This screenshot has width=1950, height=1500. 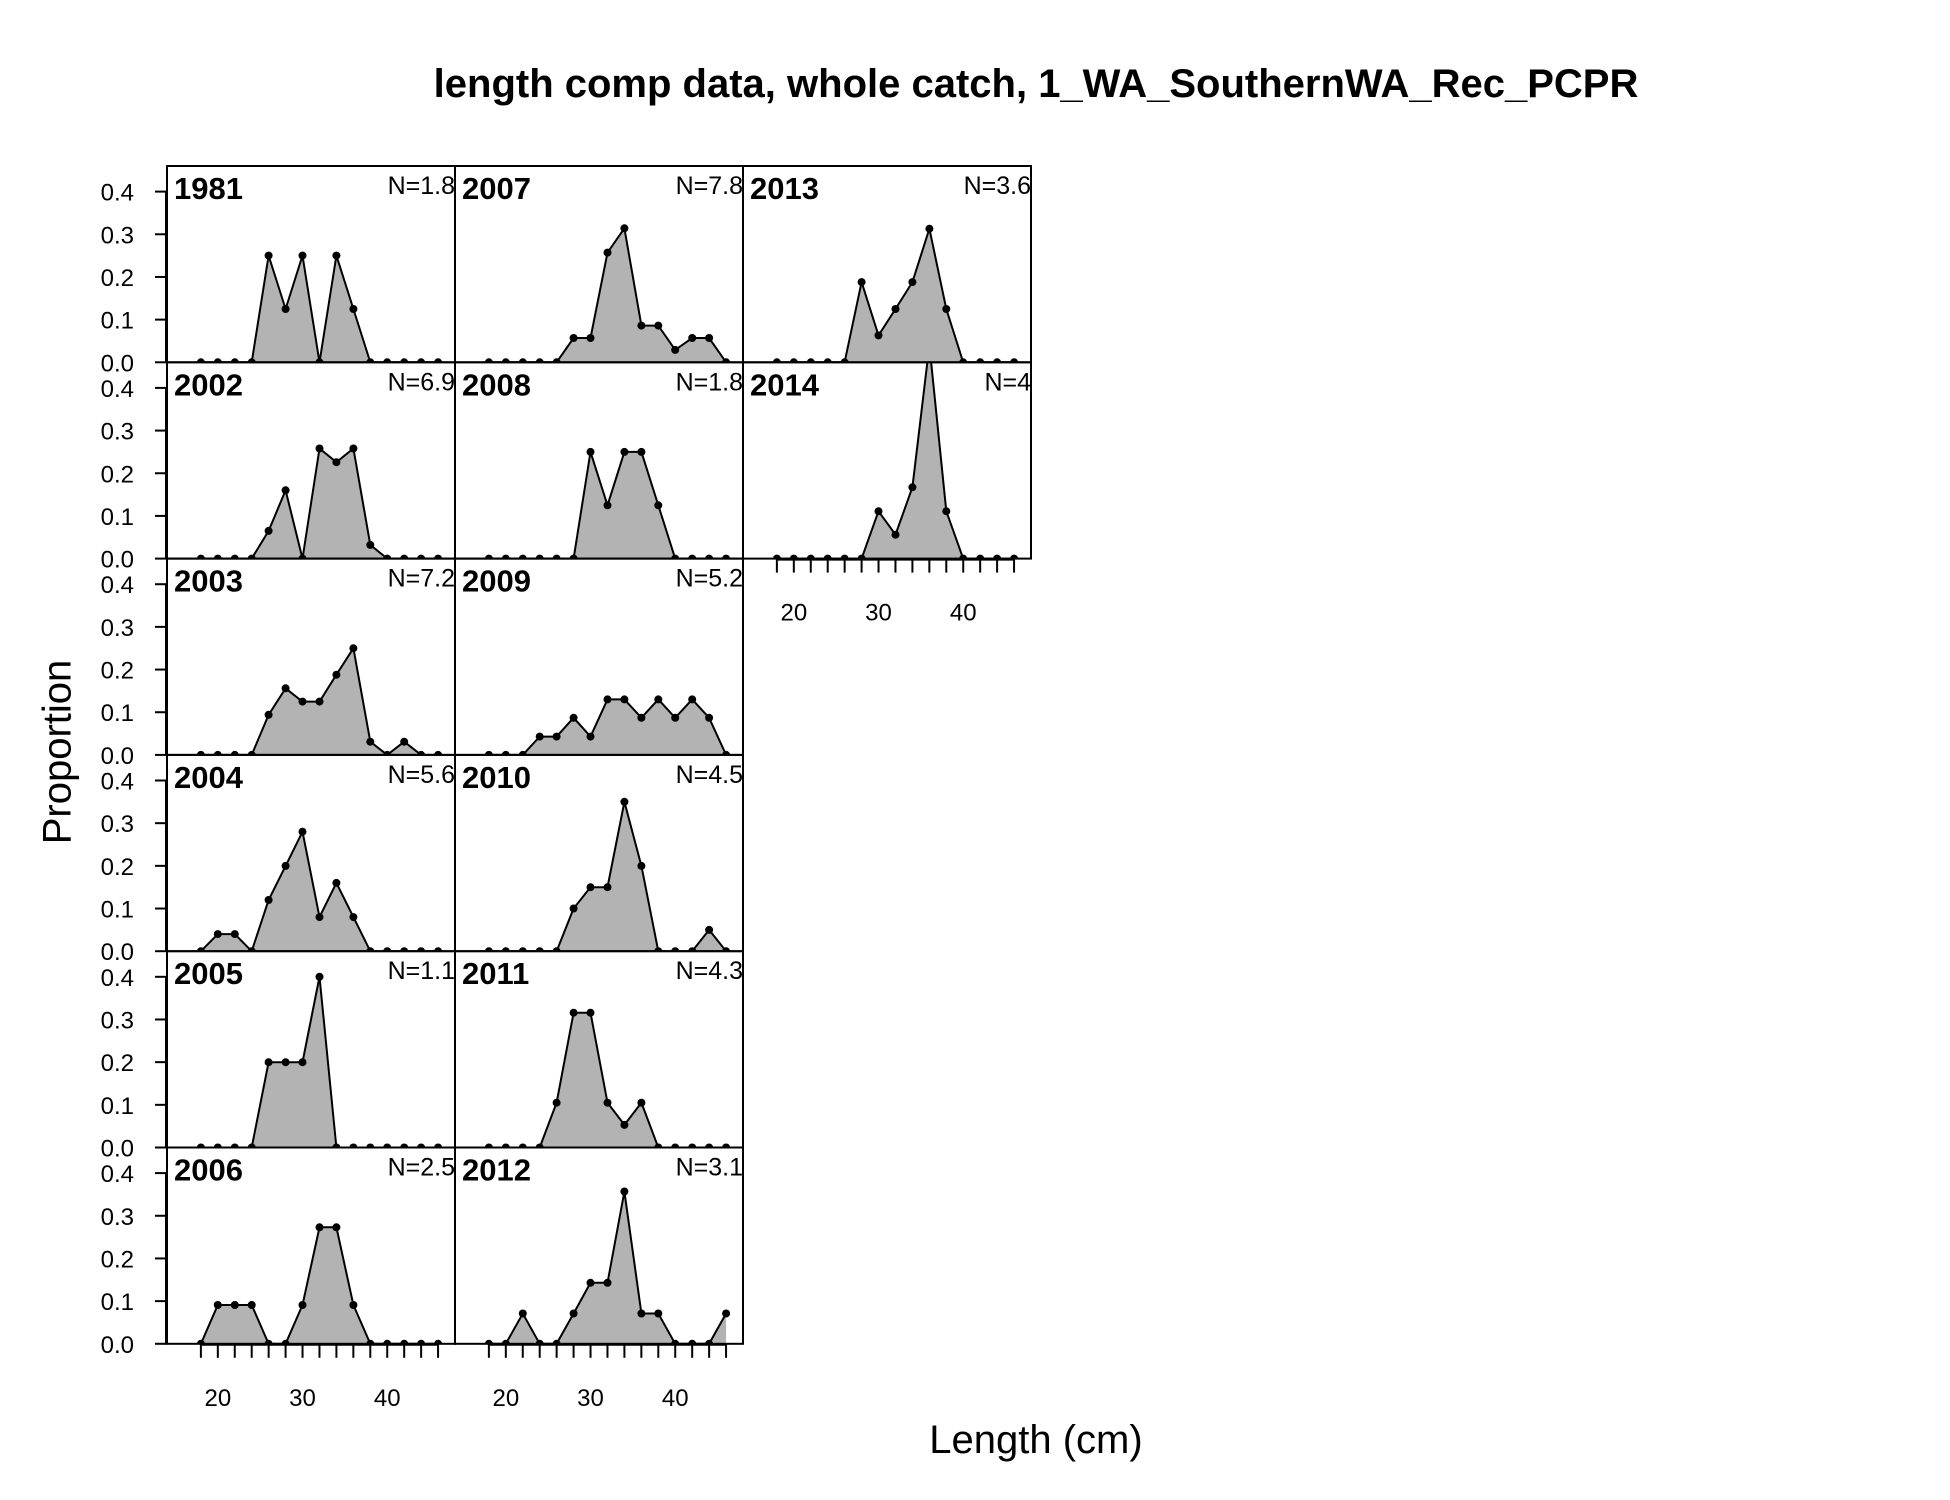 I want to click on panel-year-label: 2004, so click(x=209, y=777).